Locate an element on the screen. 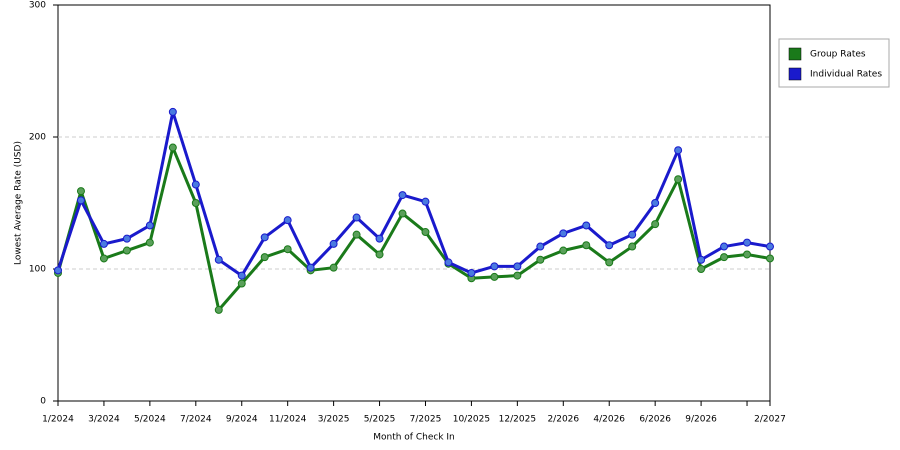 The width and height of the screenshot is (900, 450). x-tick-label: 7/2025 is located at coordinates (426, 420).